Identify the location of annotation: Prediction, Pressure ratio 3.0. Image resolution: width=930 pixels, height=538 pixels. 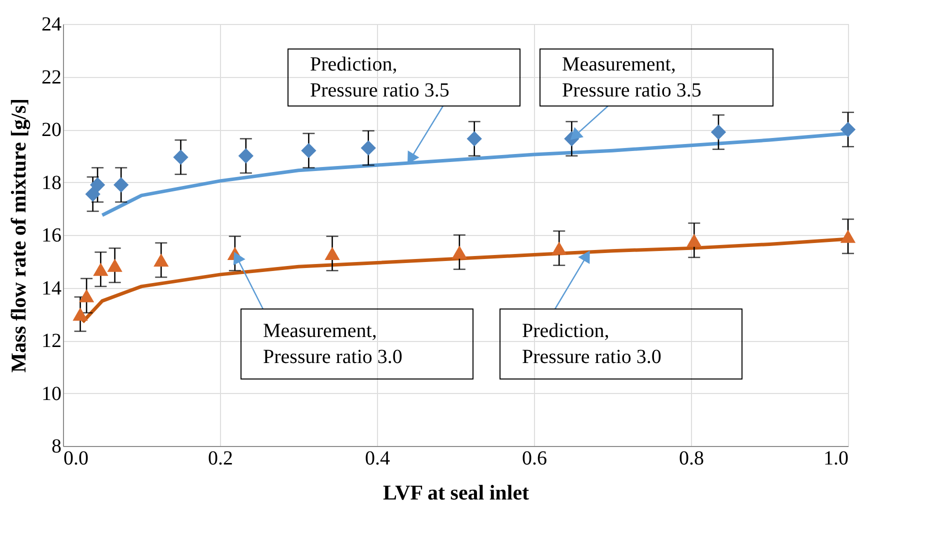
(592, 344).